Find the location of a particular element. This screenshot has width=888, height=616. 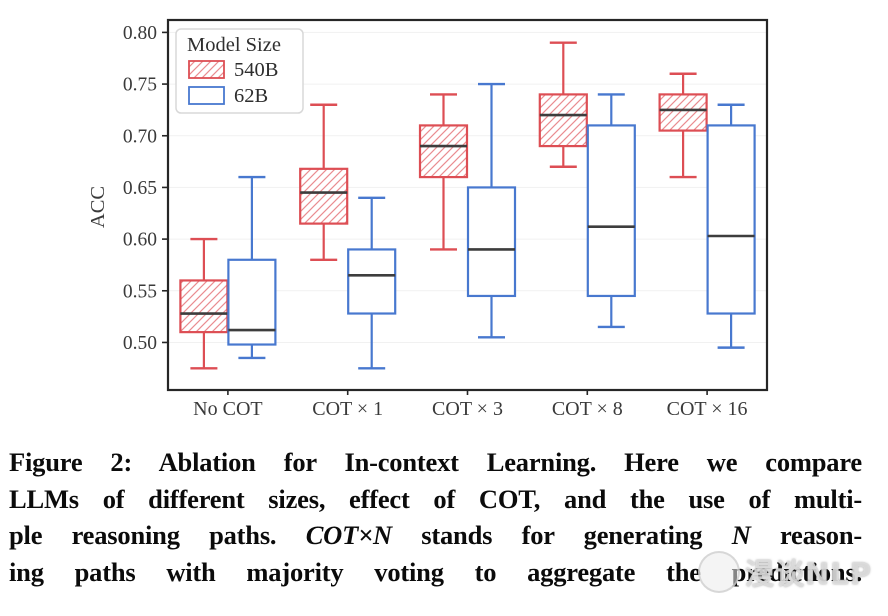

box-540B-no-cot is located at coordinates (204, 303).